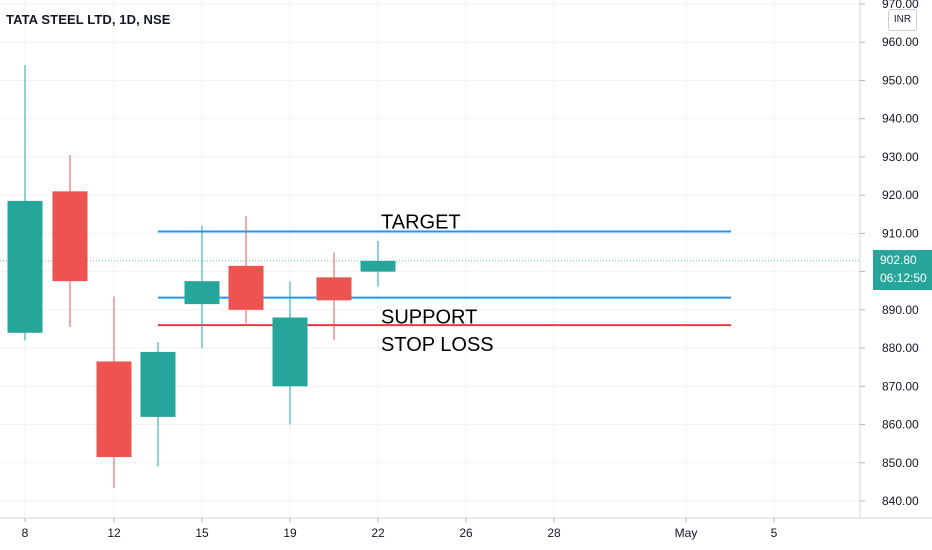 This screenshot has width=932, height=550. I want to click on x-tick-label: 19, so click(290, 533).